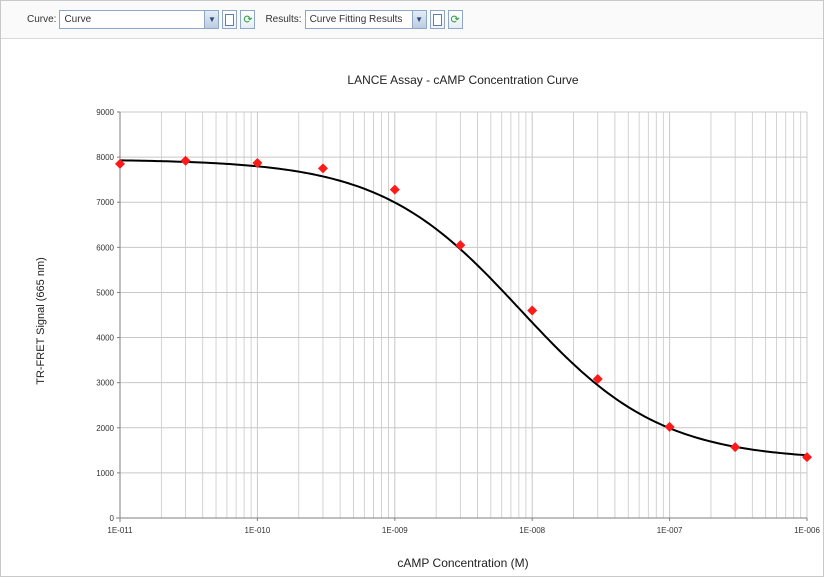 Image resolution: width=824 pixels, height=577 pixels. I want to click on results-select: Curve Fitting Results ▼, so click(365, 19).